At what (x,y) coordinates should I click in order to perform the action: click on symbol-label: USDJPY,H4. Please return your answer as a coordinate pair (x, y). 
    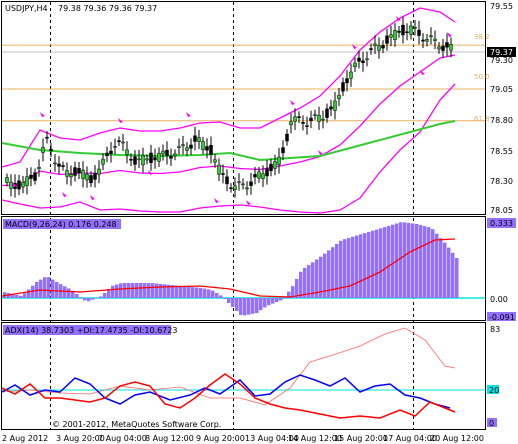
    Looking at the image, I should click on (26, 8).